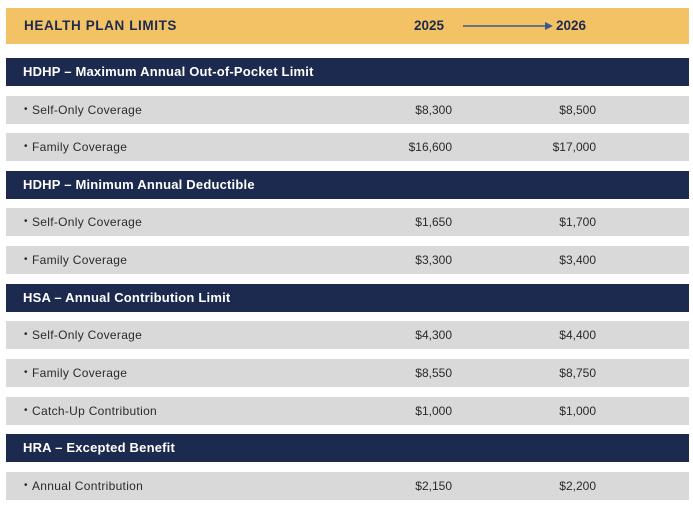 The image size is (693, 506). I want to click on value-2026: $17,000, so click(574, 147).